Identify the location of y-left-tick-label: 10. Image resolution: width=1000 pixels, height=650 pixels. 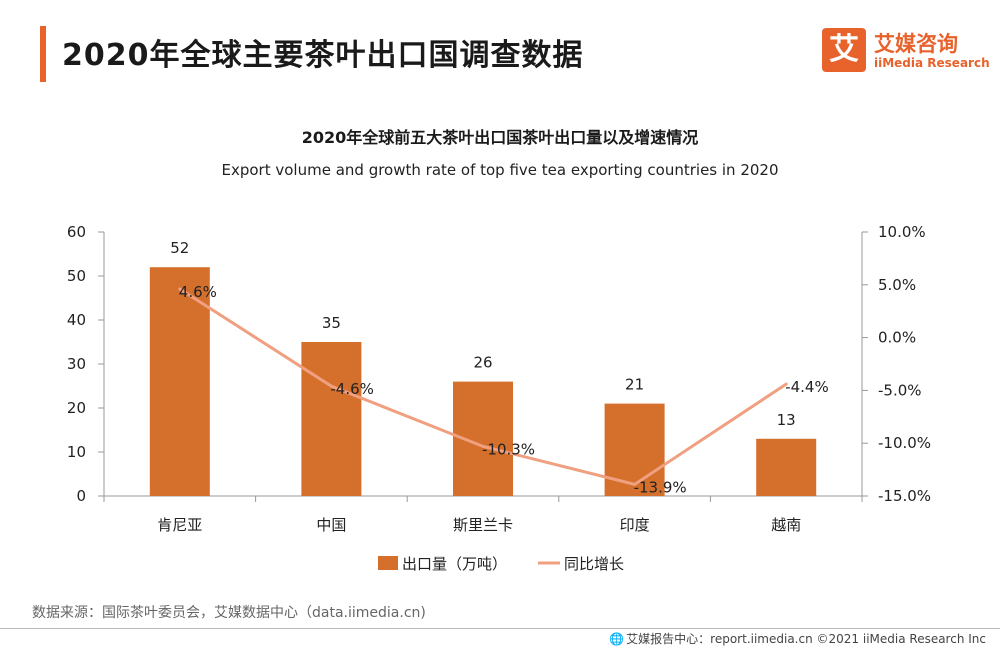
(76, 452).